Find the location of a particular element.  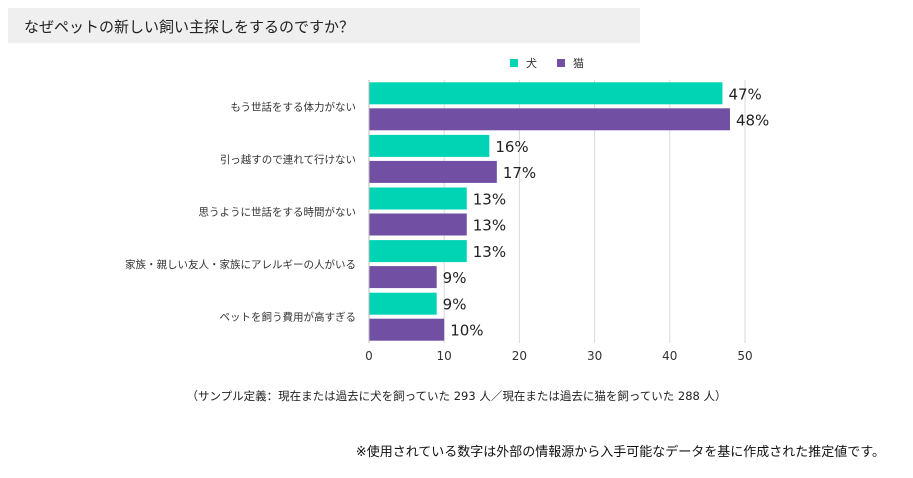

category-label: 思うように世話をする時間がない is located at coordinates (278, 212).